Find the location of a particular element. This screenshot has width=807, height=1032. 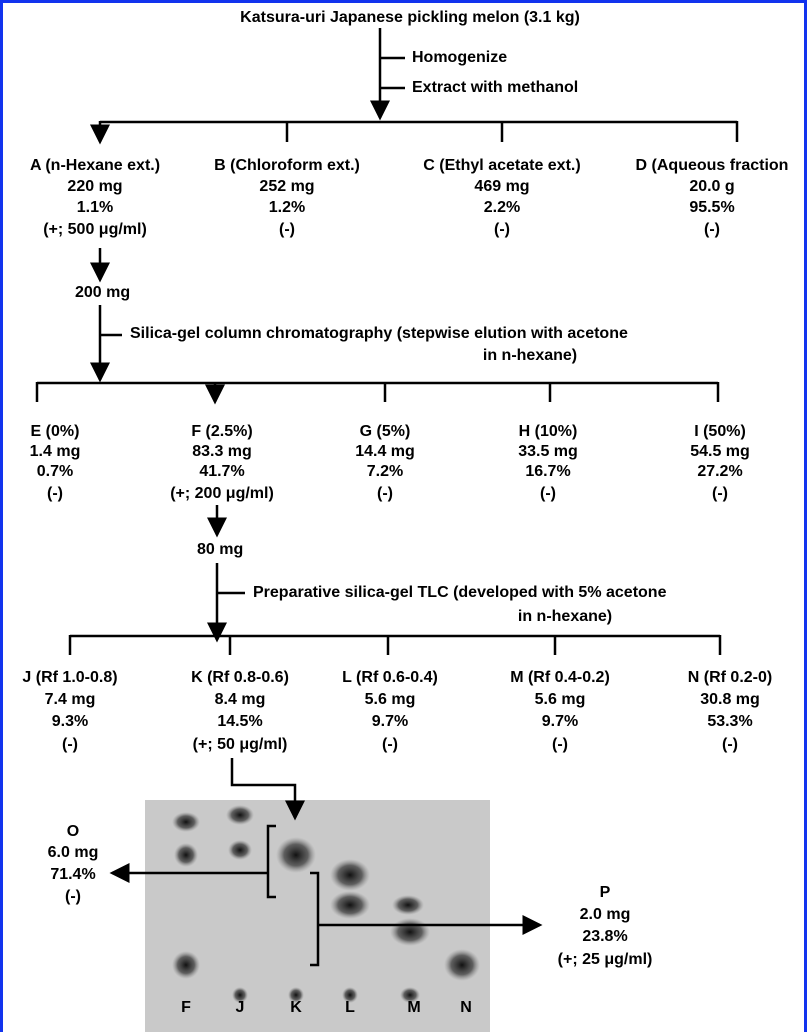

spot-label: P is located at coordinates (605, 892).